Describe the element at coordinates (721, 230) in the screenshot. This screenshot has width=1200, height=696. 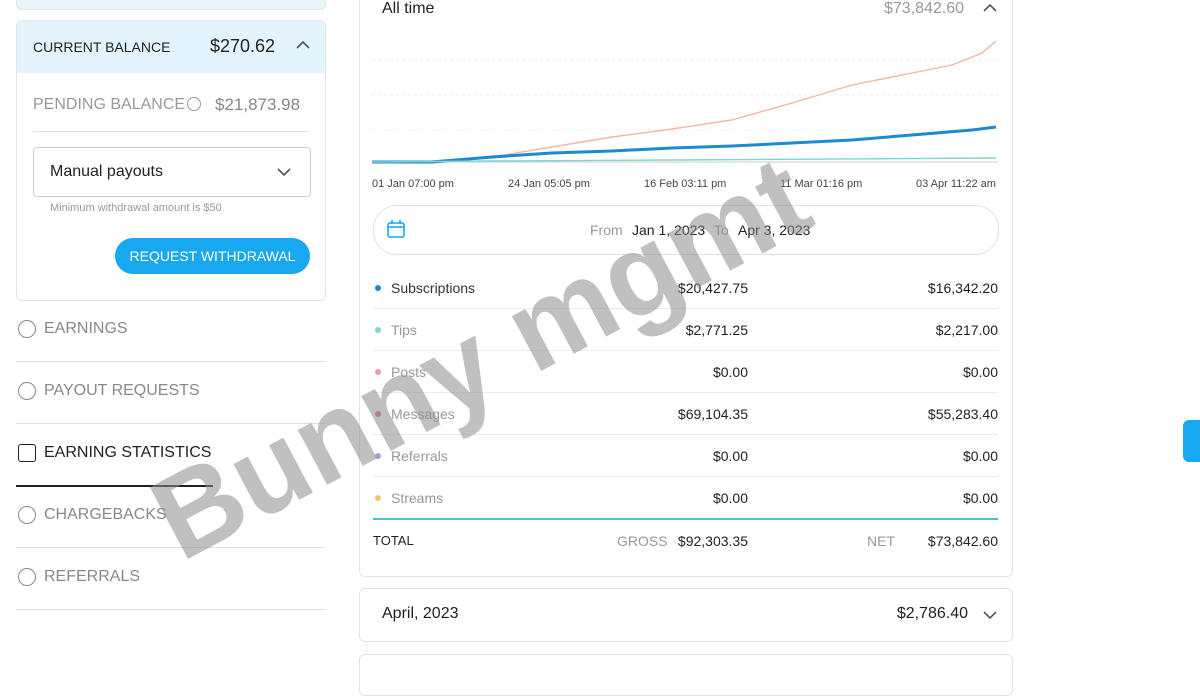
I see `to-label: To` at that location.